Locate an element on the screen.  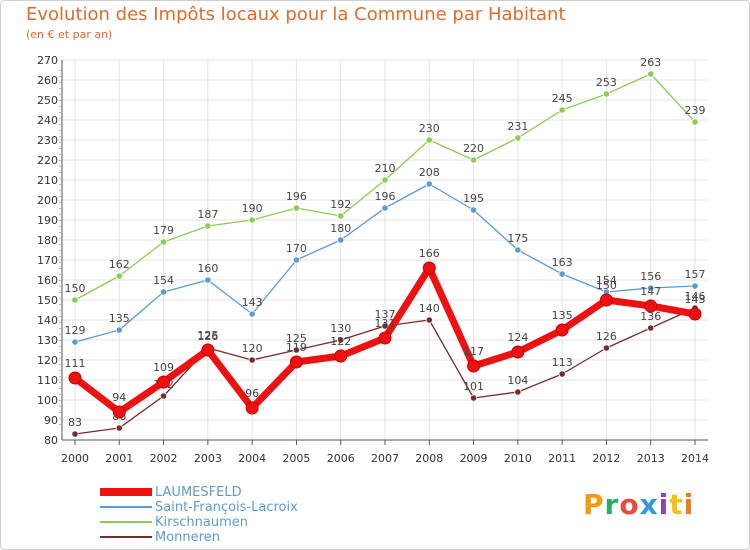
data-label-kirschnaumen: 190 is located at coordinates (252, 208).